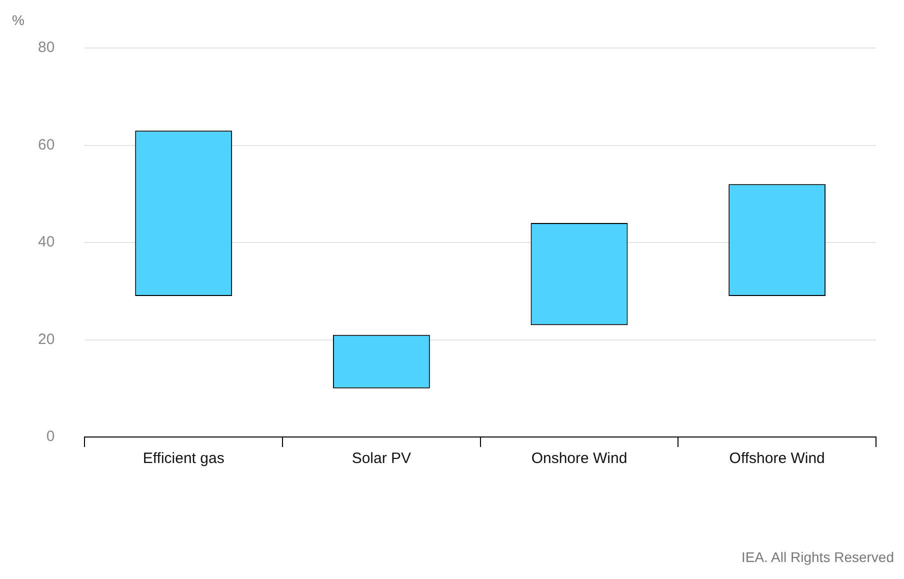 The width and height of the screenshot is (904, 579). I want to click on y-tick-label: 60, so click(46, 145).